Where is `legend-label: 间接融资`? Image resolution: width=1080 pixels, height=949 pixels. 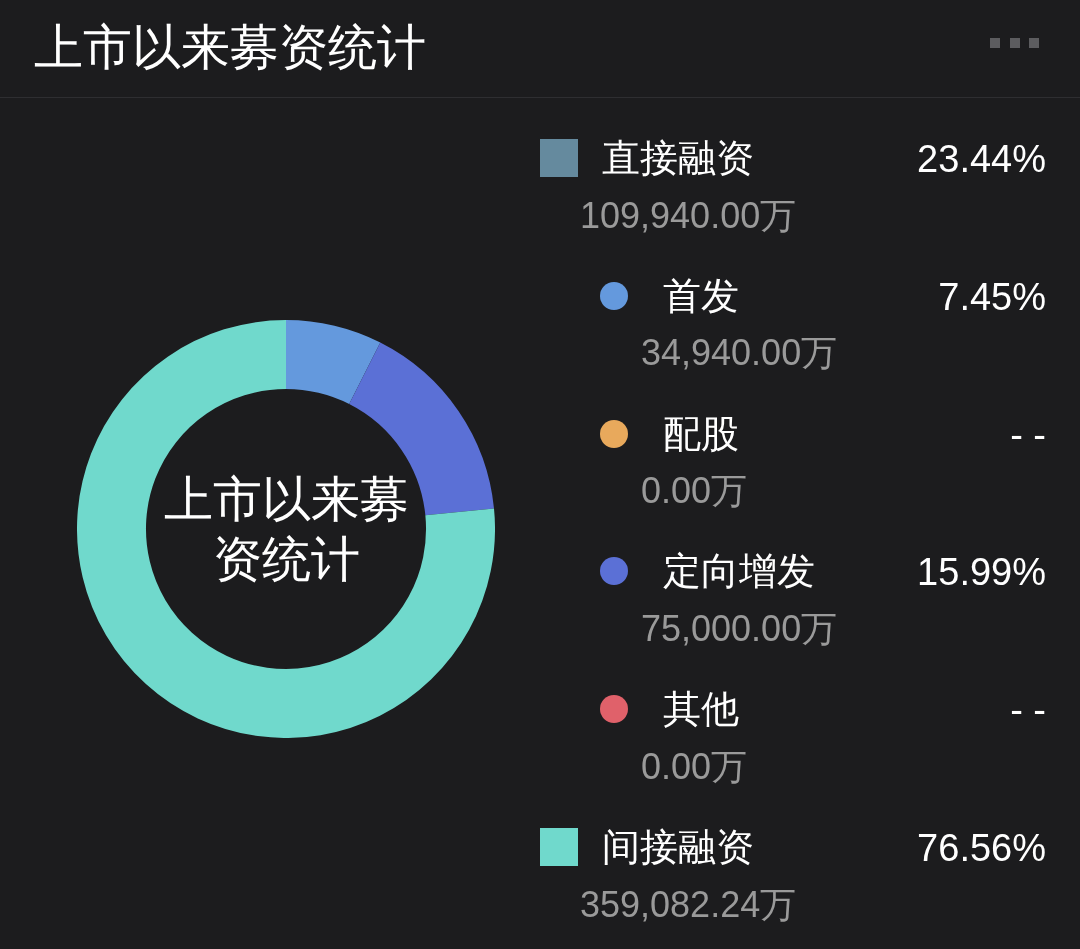 legend-label: 间接融资 is located at coordinates (678, 847).